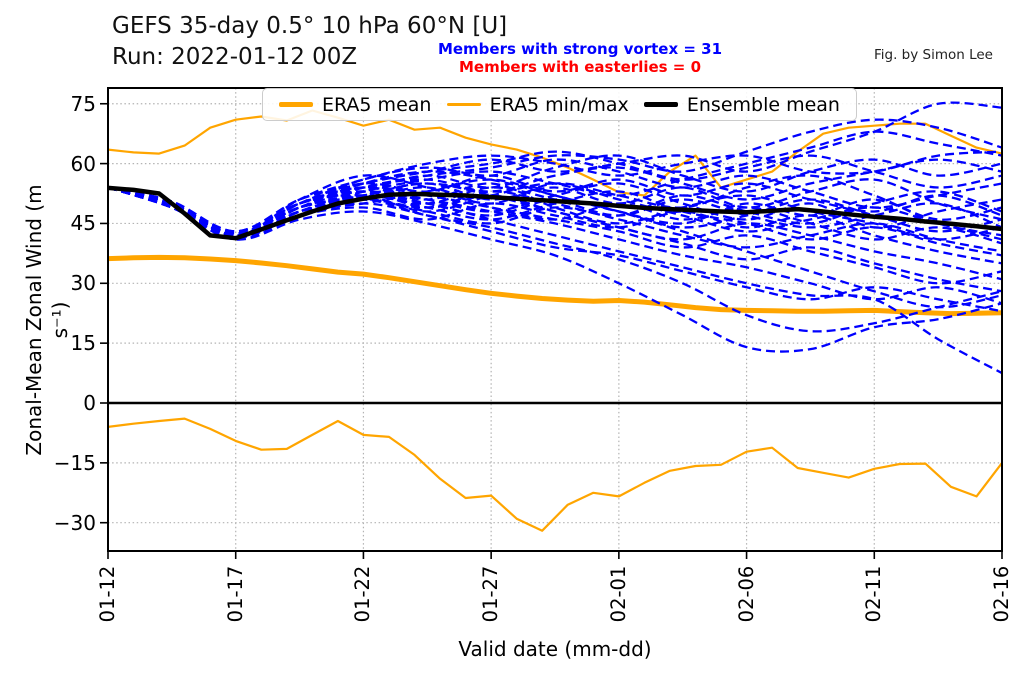 Image resolution: width=1024 pixels, height=673 pixels. I want to click on legend-item-ensemble-mean: Ensemble mean, so click(741, 104).